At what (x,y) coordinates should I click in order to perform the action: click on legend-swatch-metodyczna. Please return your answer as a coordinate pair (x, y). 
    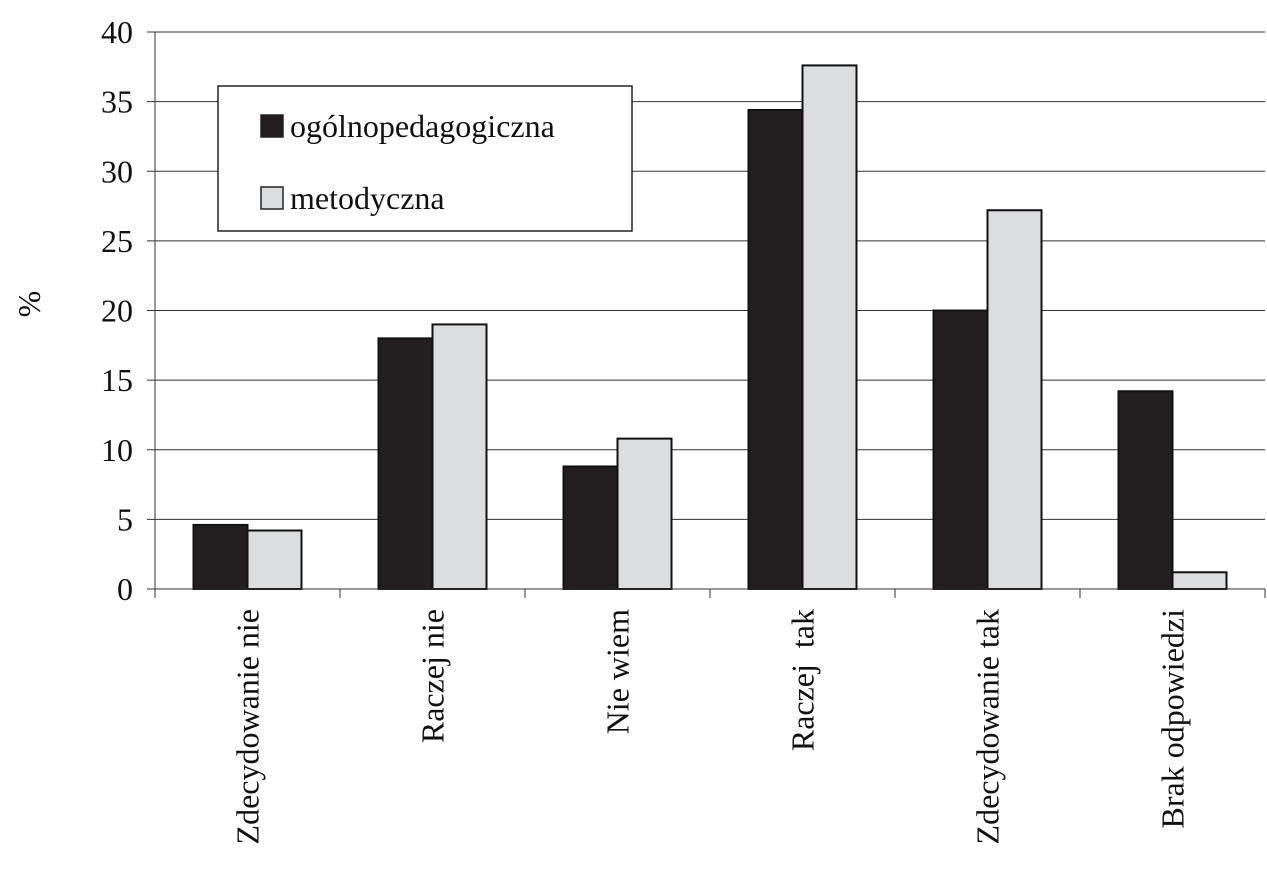
    Looking at the image, I should click on (272, 198).